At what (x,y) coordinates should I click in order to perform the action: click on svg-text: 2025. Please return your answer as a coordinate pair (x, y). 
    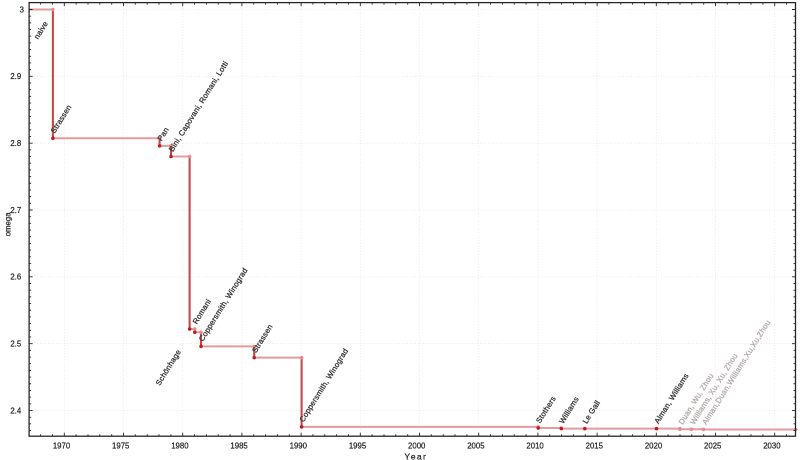
    Looking at the image, I should click on (713, 445).